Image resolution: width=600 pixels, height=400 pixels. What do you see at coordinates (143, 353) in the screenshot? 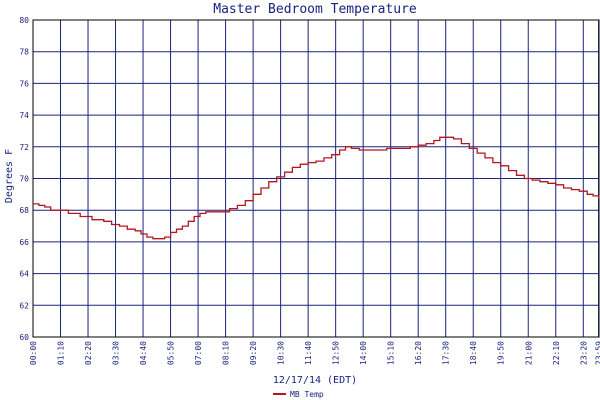
I see `x-tick-label: 04:40` at bounding box center [143, 353].